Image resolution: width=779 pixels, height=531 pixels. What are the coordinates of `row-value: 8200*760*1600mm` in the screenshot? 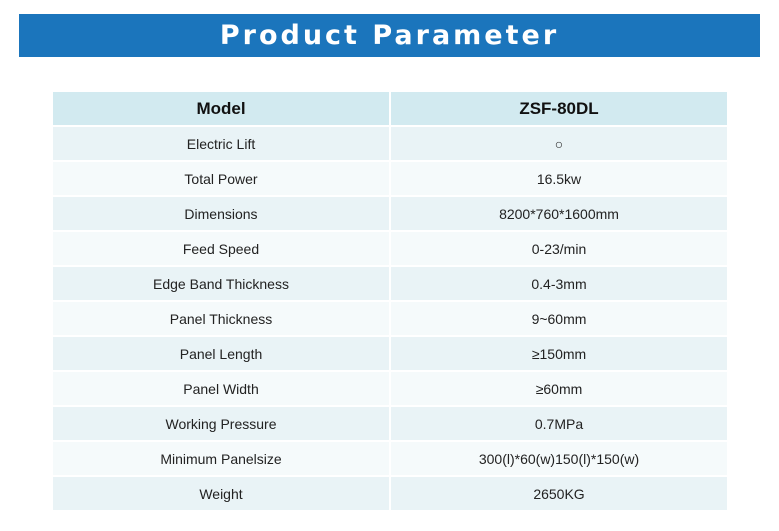 It's located at (559, 214).